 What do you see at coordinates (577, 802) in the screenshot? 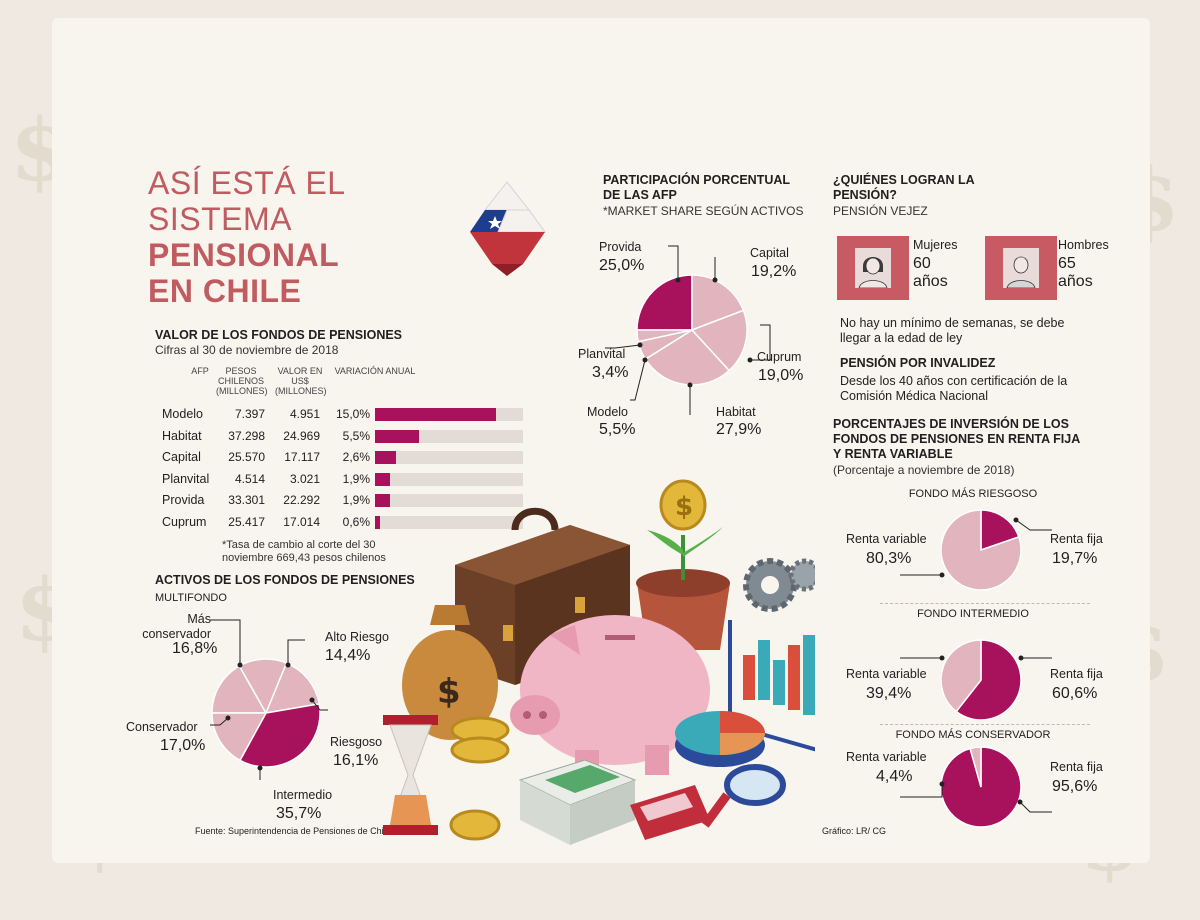
I see `cash-stack-icon` at bounding box center [577, 802].